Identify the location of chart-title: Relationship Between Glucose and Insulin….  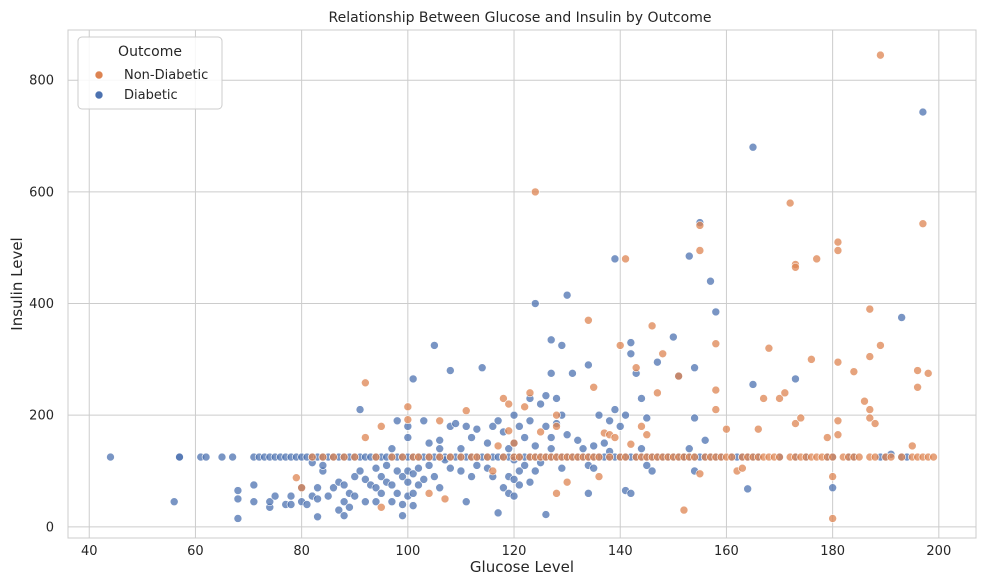
(520, 18).